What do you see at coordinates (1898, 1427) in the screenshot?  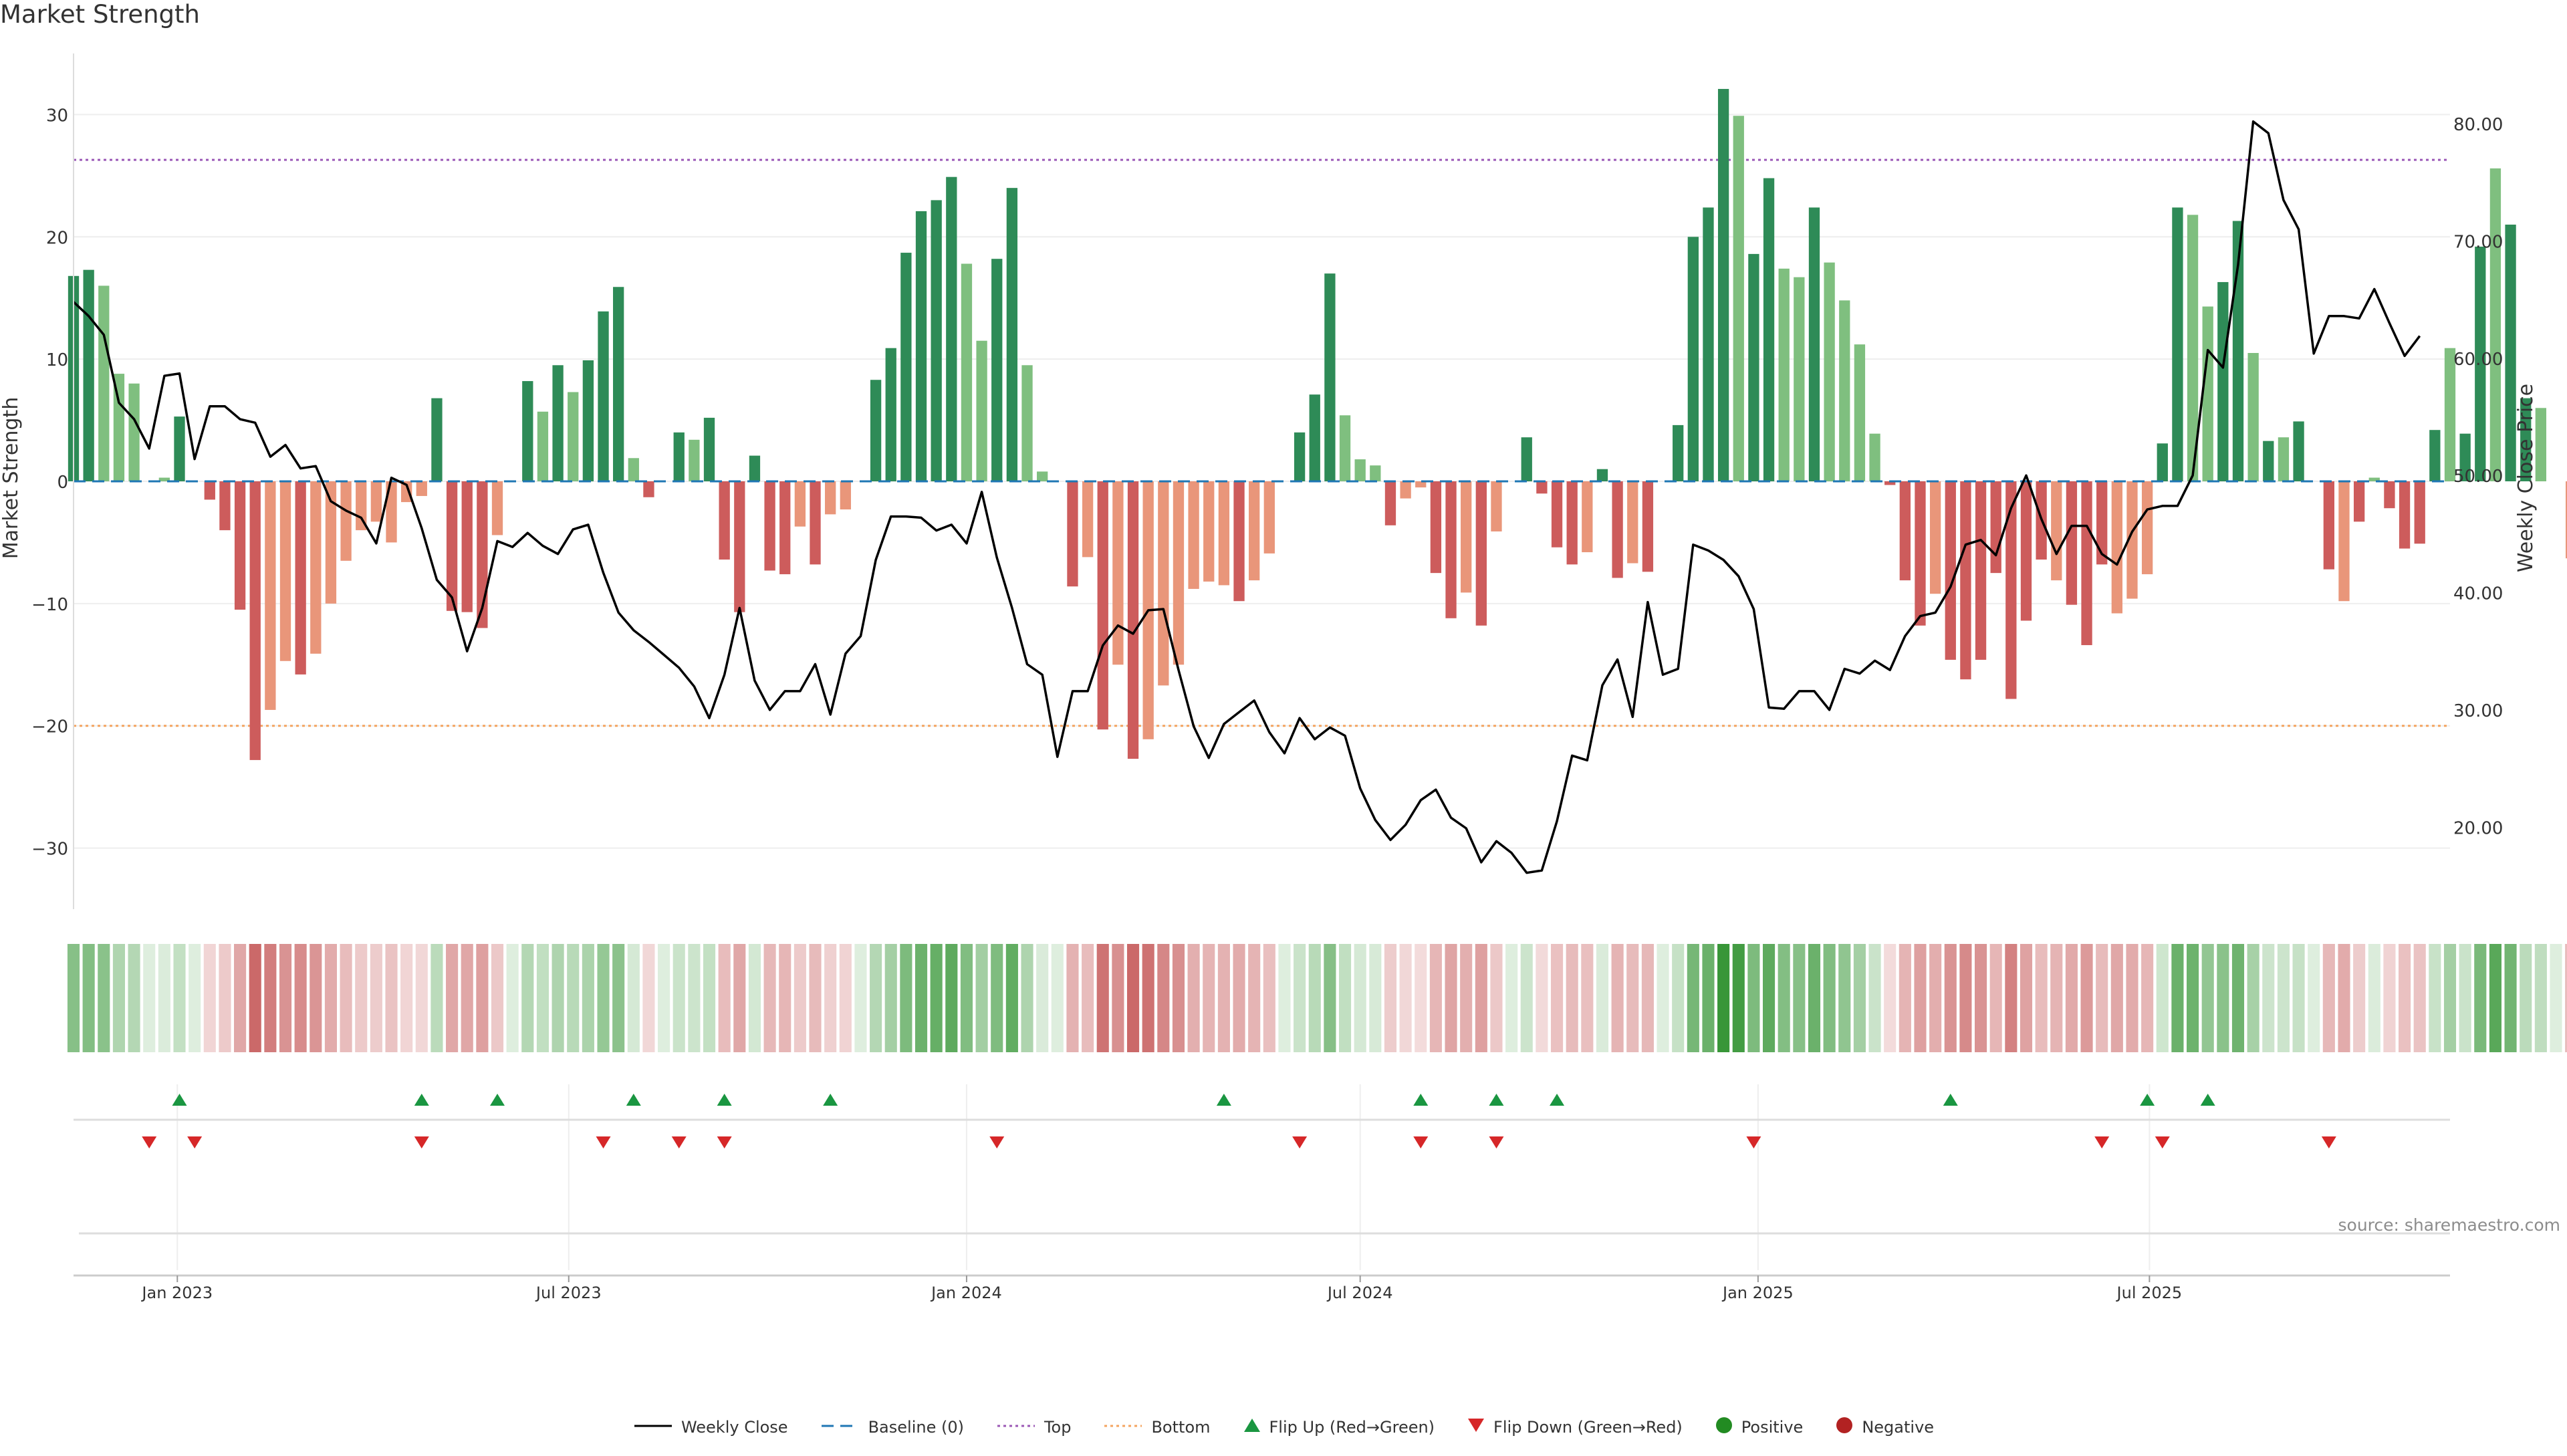 I see `legend-label: Negative` at bounding box center [1898, 1427].